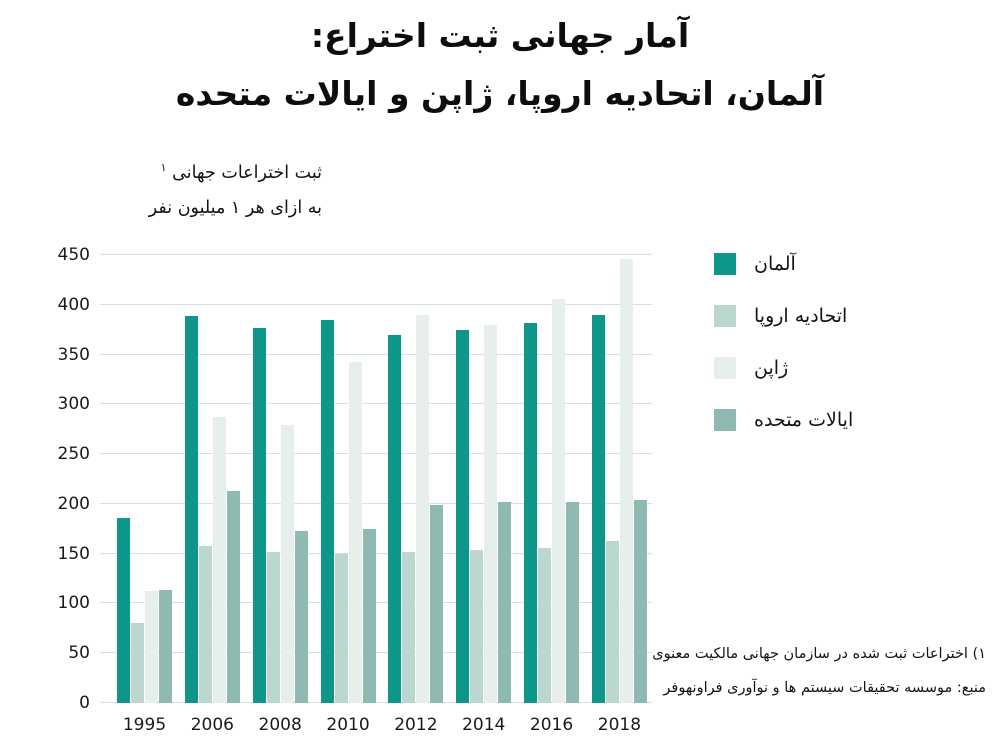 This screenshot has height=738, width=1000. What do you see at coordinates (73, 354) in the screenshot?
I see `y-tick-label-350: 350` at bounding box center [73, 354].